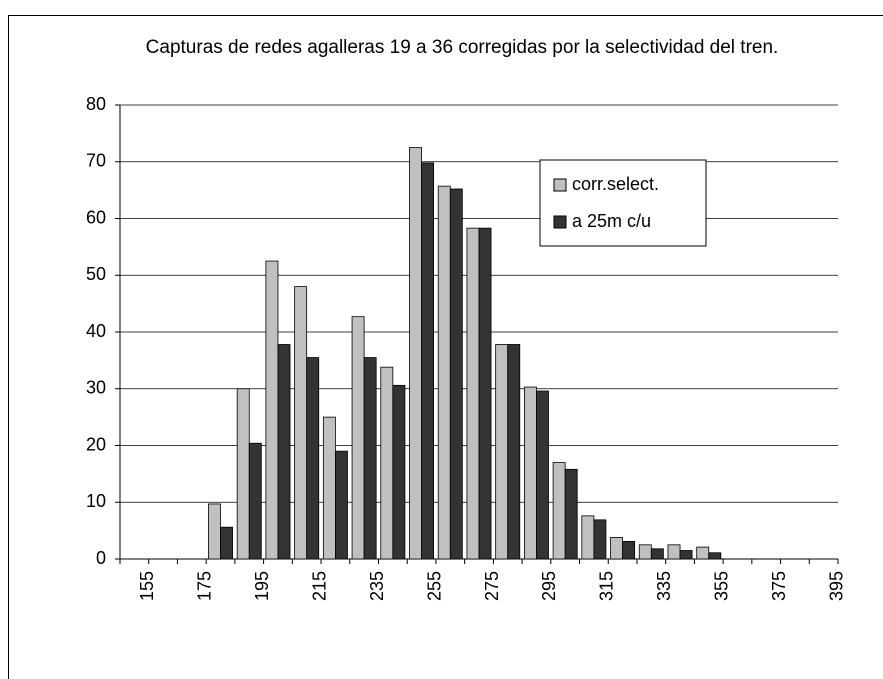  Describe the element at coordinates (96, 388) in the screenshot. I see `y-tick-label: 30` at that location.